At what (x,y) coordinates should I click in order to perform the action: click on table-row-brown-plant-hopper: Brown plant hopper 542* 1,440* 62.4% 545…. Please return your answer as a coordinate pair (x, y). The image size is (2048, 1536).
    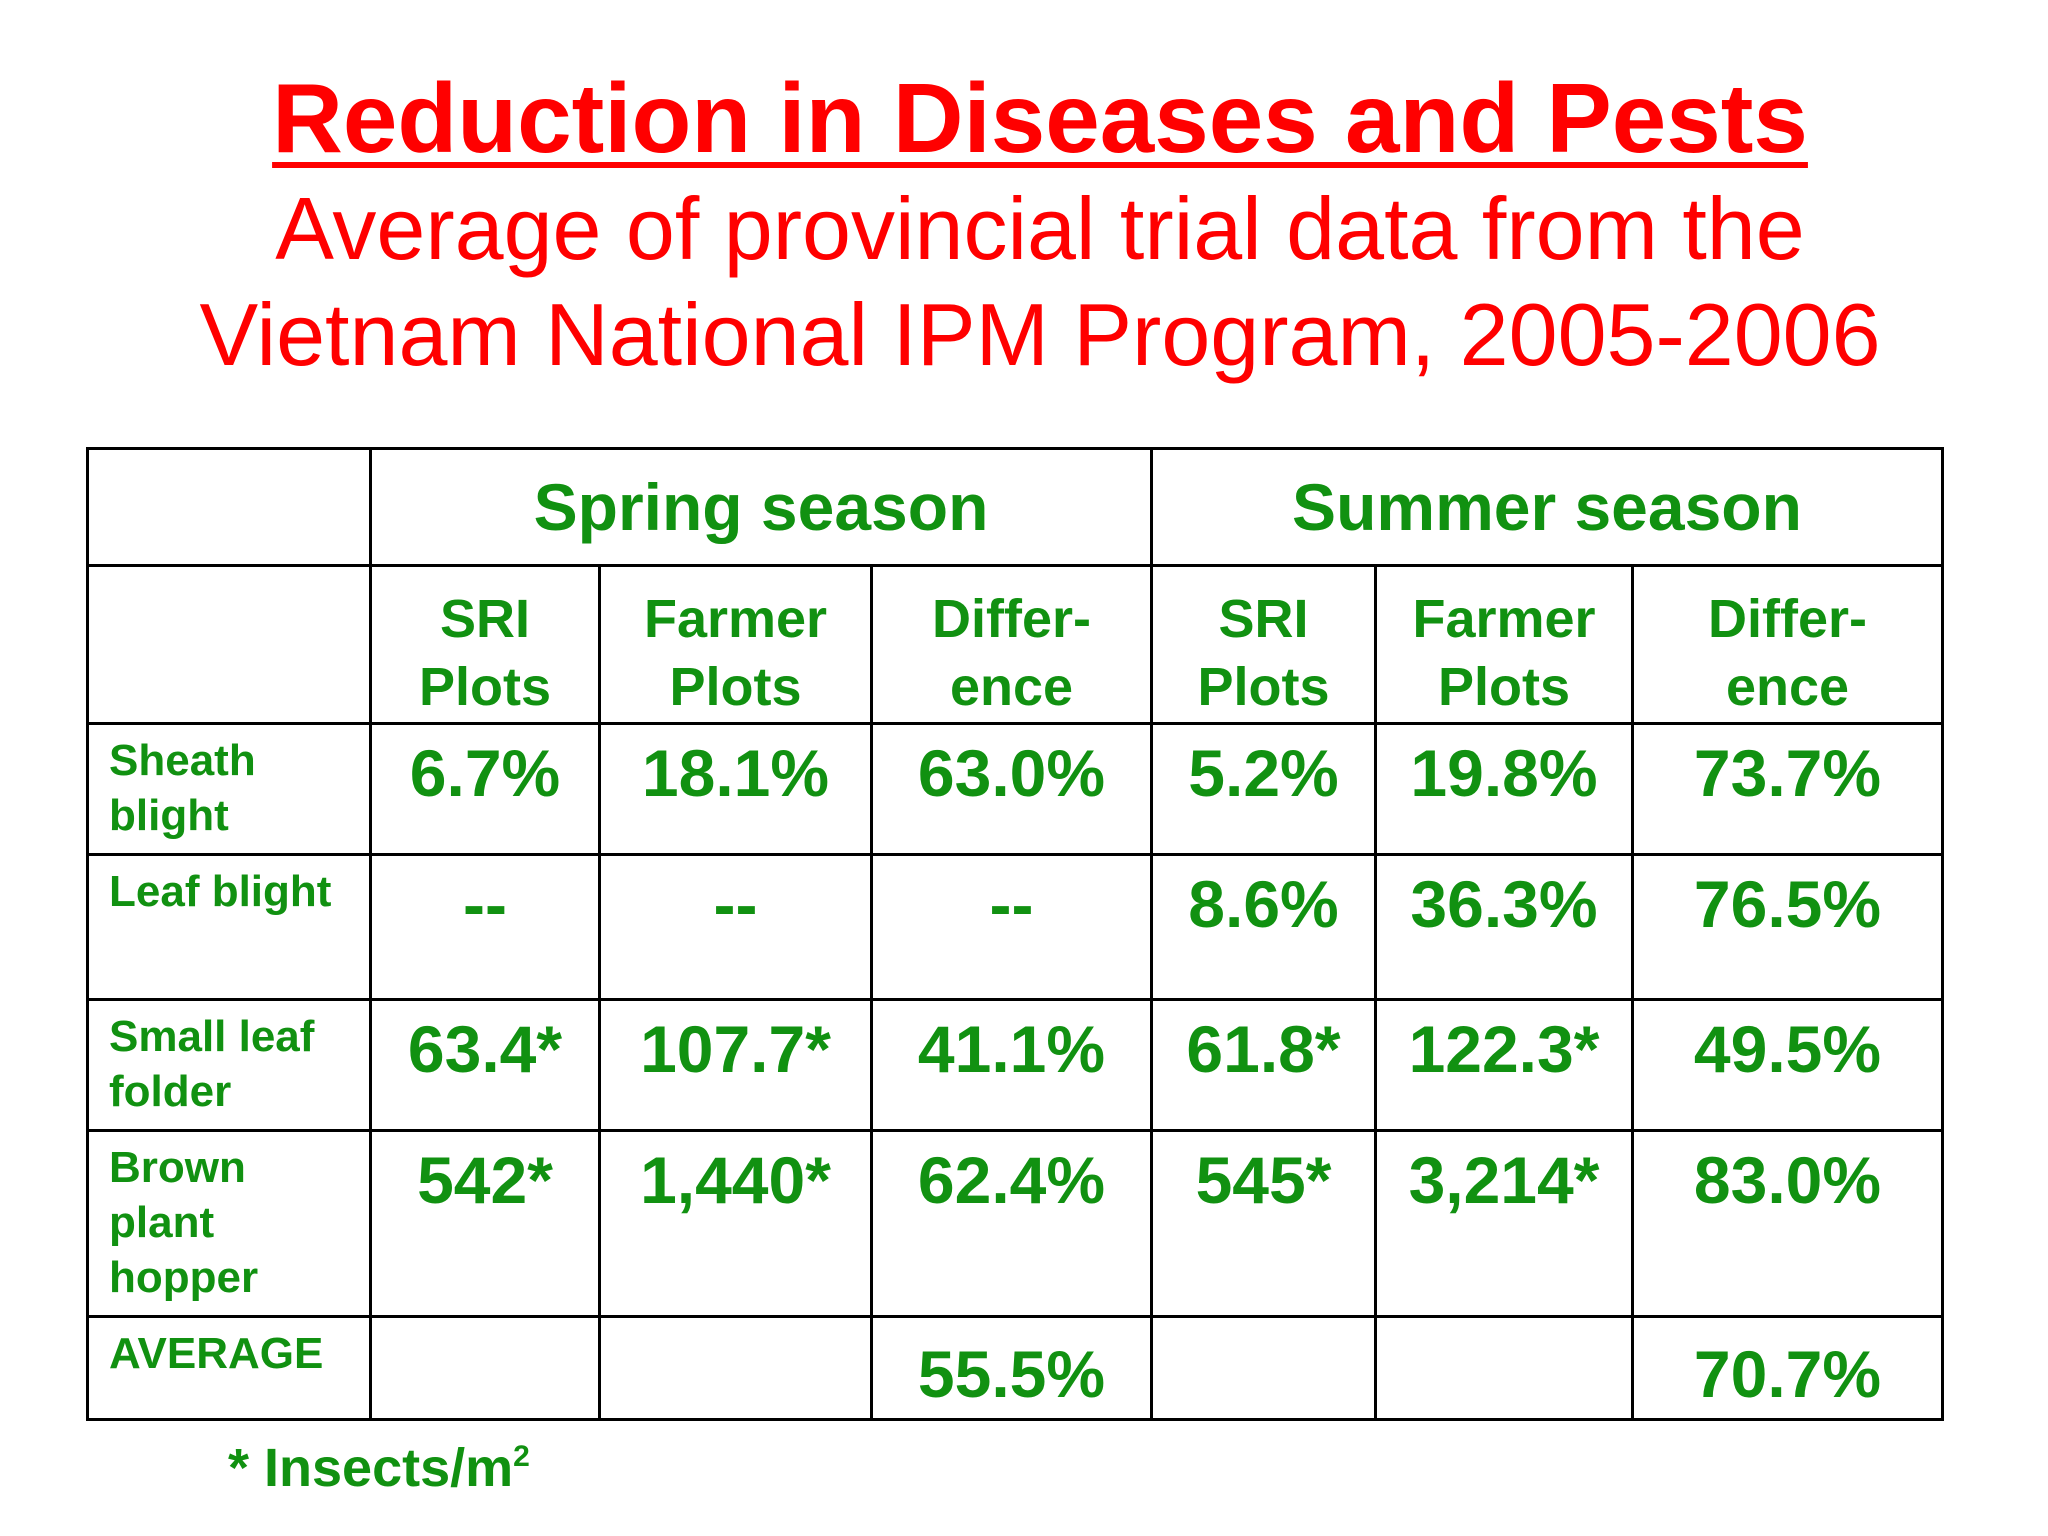
    Looking at the image, I should click on (1015, 1223).